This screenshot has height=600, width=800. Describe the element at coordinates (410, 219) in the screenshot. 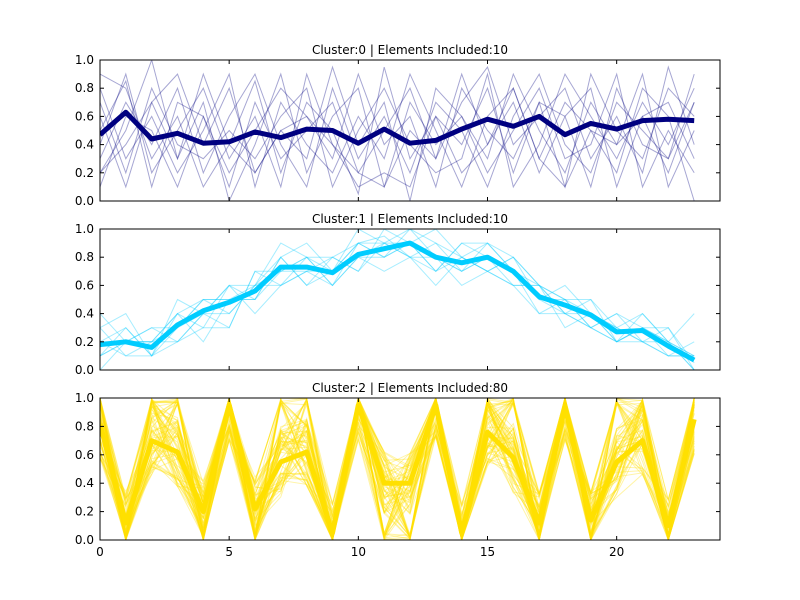

I see `panel-title: Cluster:1 | Elements Included:10` at that location.